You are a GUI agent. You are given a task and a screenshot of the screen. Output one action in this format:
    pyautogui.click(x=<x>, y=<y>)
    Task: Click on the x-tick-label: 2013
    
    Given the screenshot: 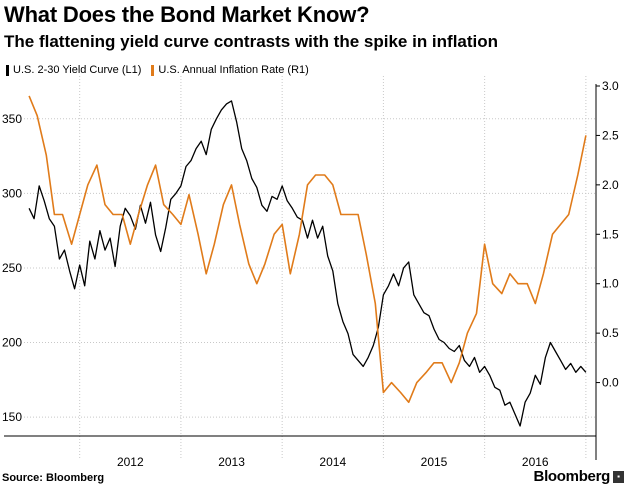 What is the action you would take?
    pyautogui.click(x=231, y=462)
    